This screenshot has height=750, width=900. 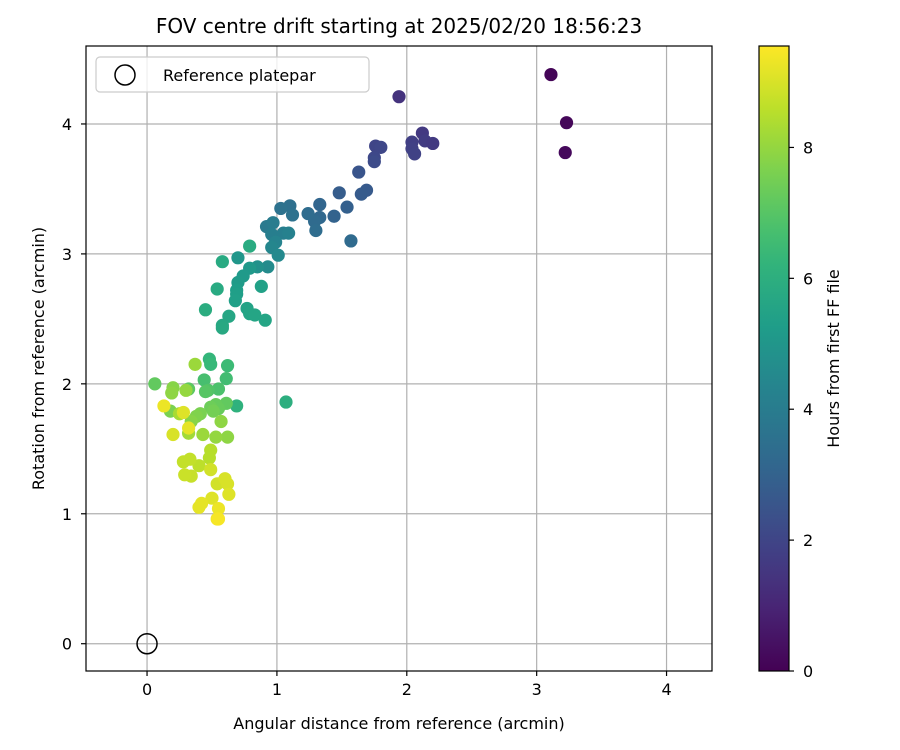 I want to click on y-axis-label: Rotation from reference (arcmin), so click(x=38, y=358).